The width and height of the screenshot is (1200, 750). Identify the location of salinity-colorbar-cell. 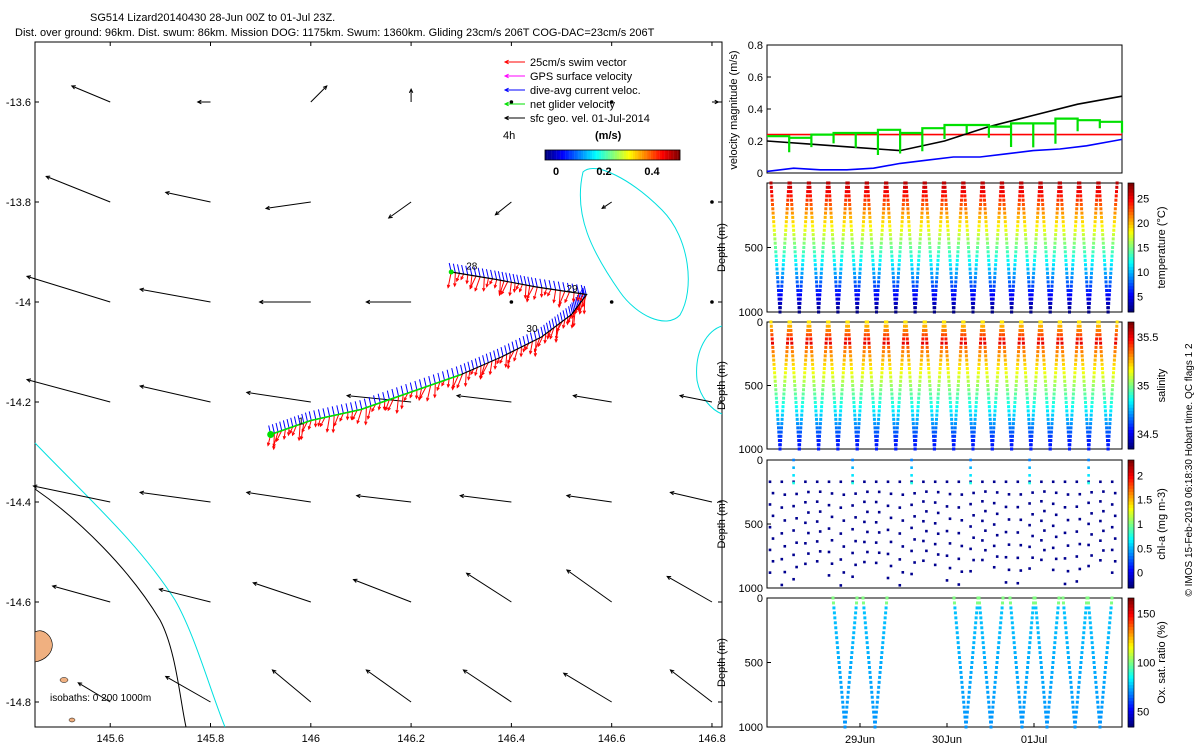
(1131, 365).